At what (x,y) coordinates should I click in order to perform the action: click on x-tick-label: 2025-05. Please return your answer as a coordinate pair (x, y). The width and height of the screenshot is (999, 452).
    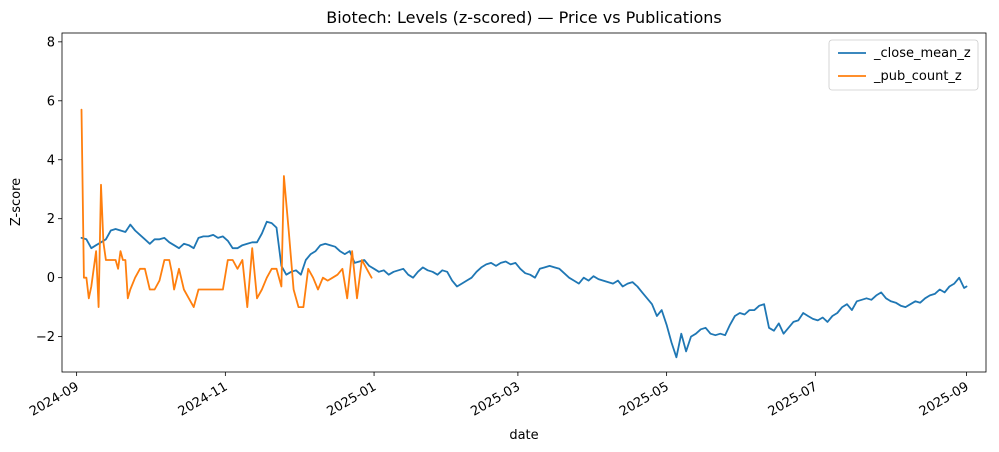
    Looking at the image, I should click on (644, 399).